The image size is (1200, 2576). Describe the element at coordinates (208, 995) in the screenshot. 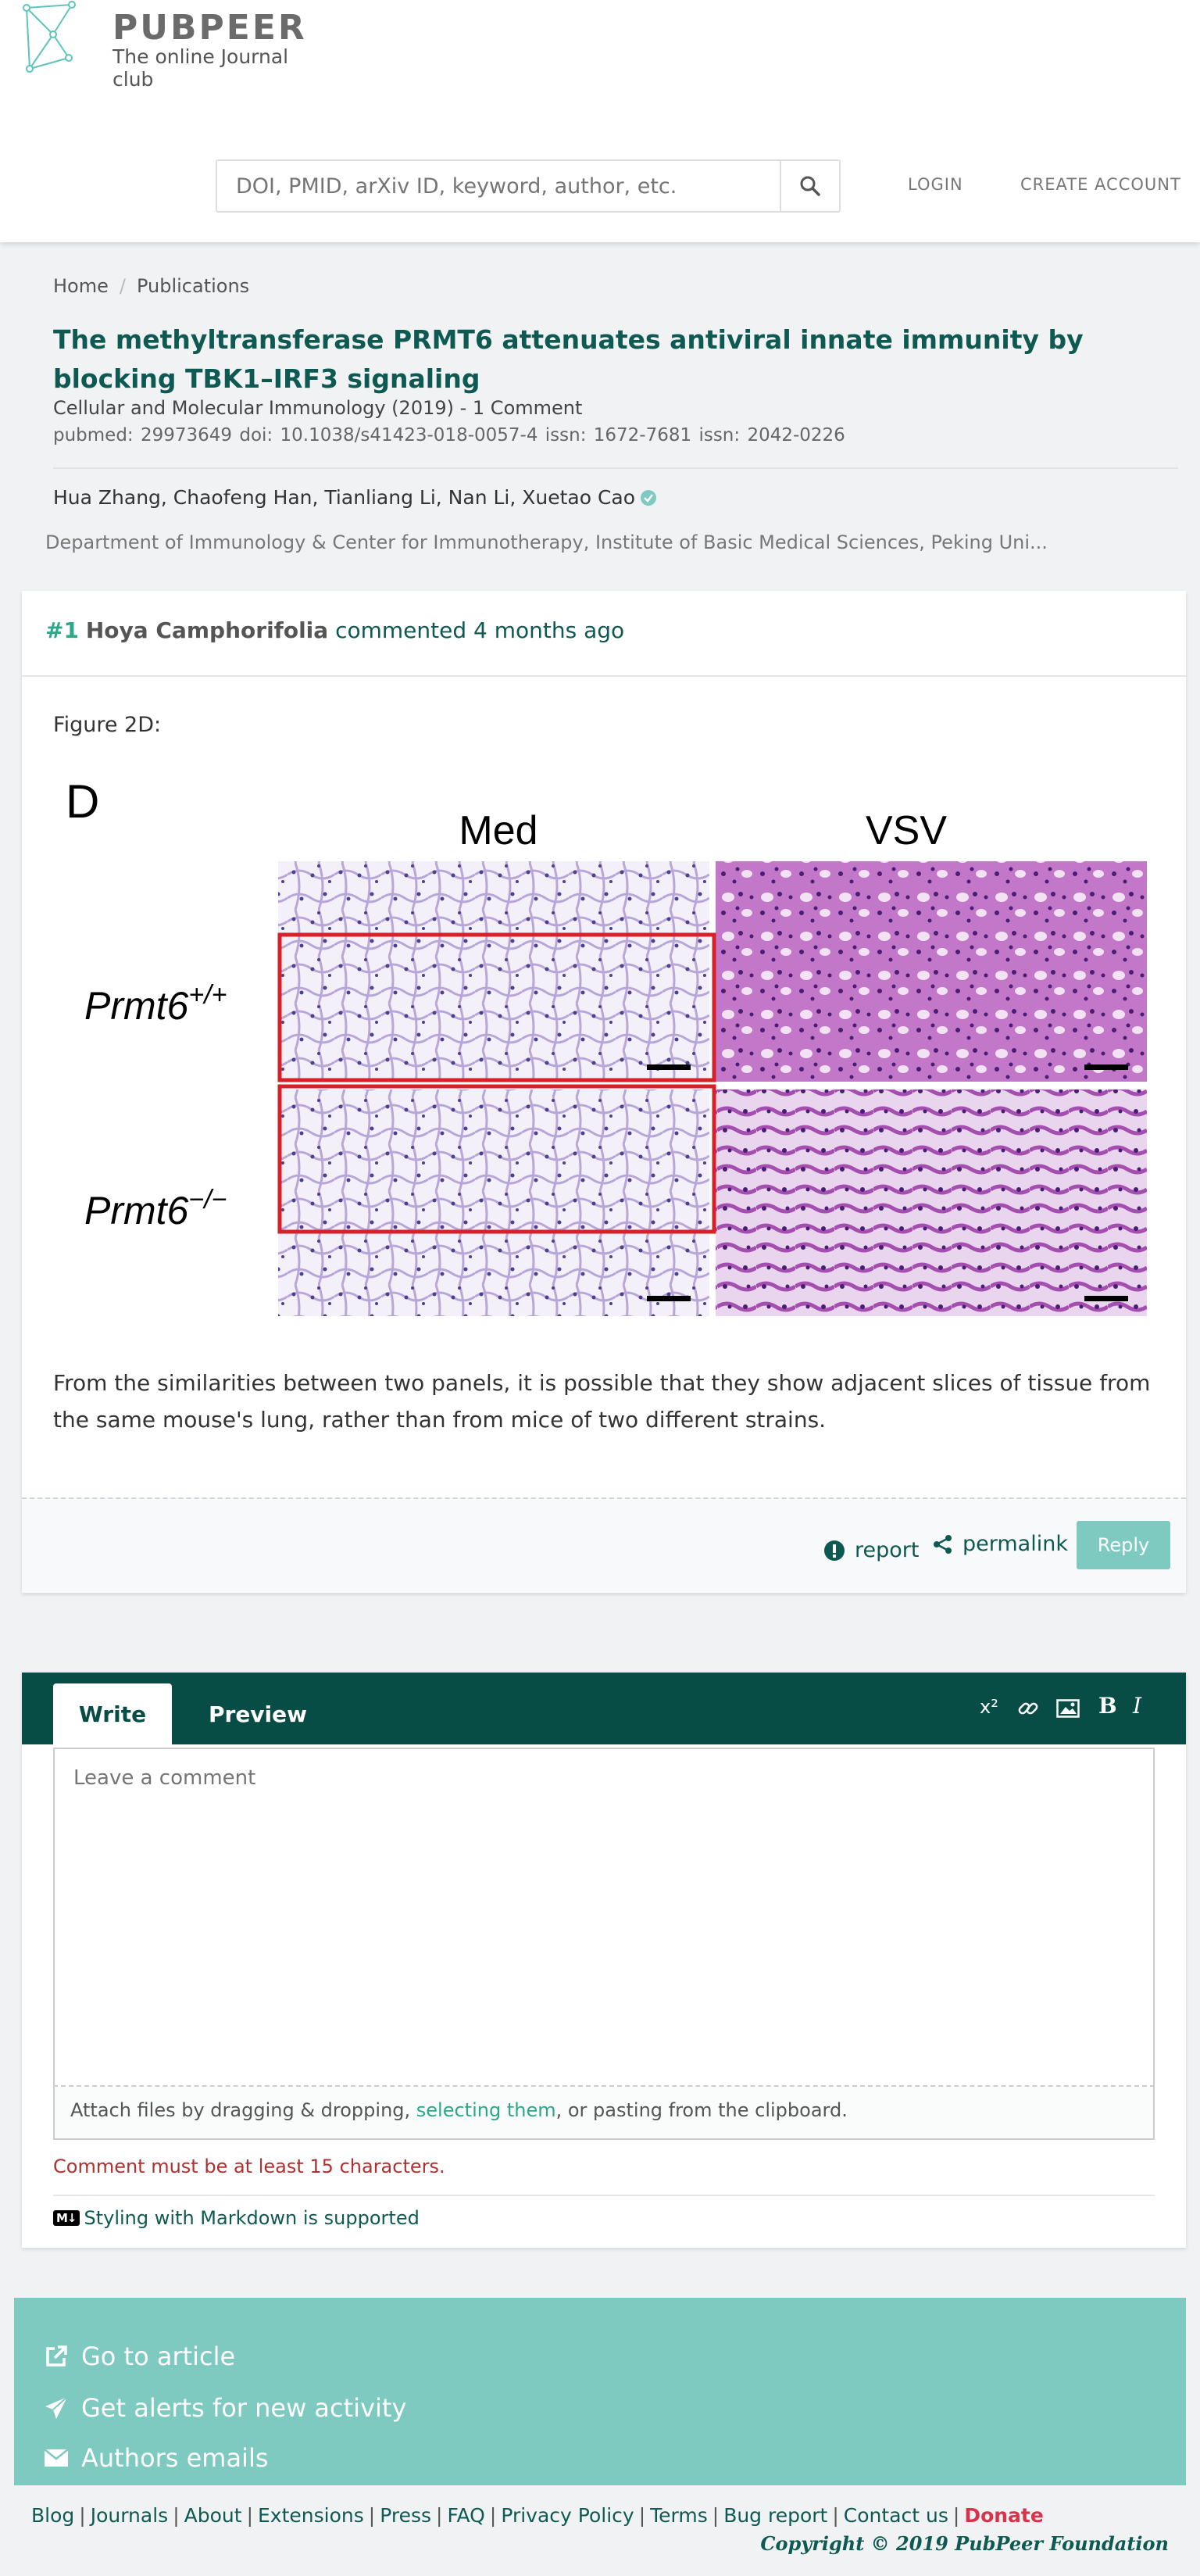

I see `figure-row-wt-sup: +/+` at that location.